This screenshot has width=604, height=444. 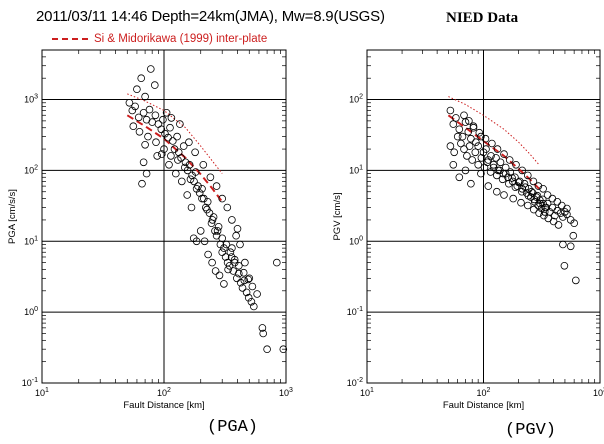 What do you see at coordinates (355, 311) in the screenshot?
I see `pgv-y-tick-label: 10-1` at bounding box center [355, 311].